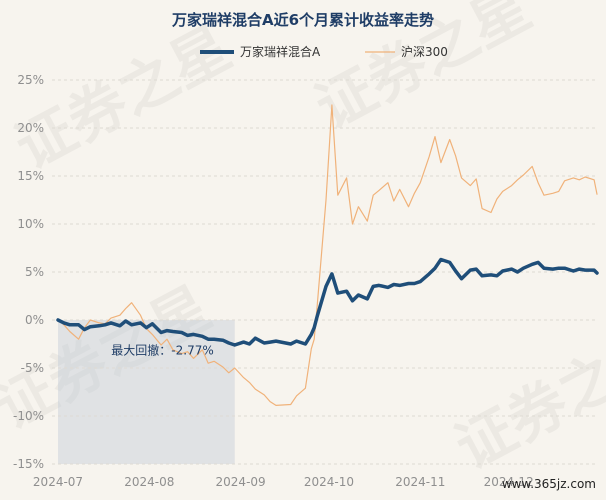 The height and width of the screenshot is (500, 606). Describe the element at coordinates (329, 482) in the screenshot. I see `x-tick-label: 2024-10` at that location.